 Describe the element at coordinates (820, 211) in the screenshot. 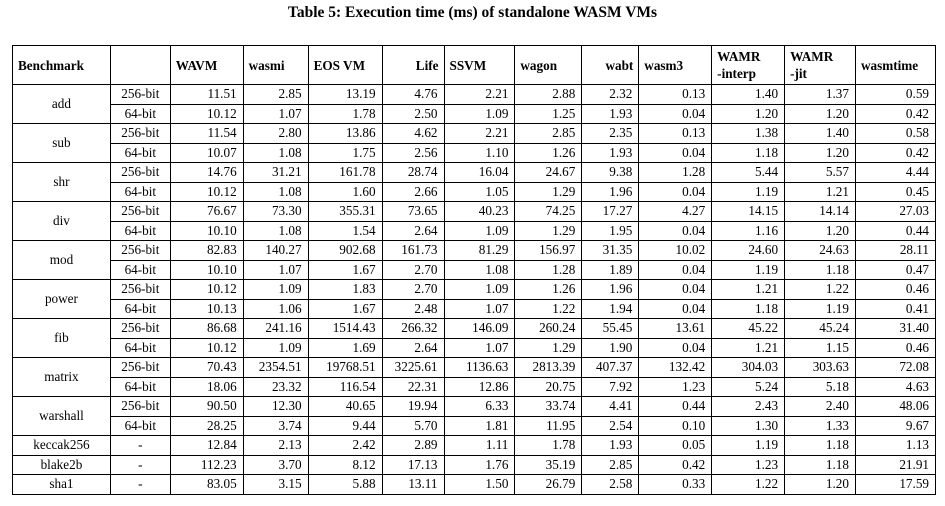

I see `time-value-cell: 14.14` at that location.